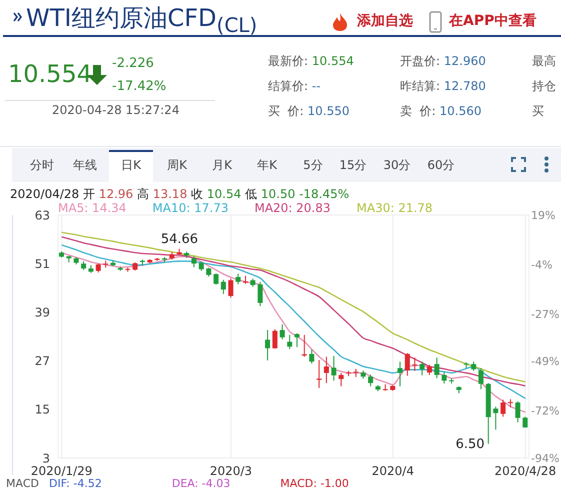 The image size is (561, 489). Describe the element at coordinates (42, 165) in the screenshot. I see `text: 分时` at that location.